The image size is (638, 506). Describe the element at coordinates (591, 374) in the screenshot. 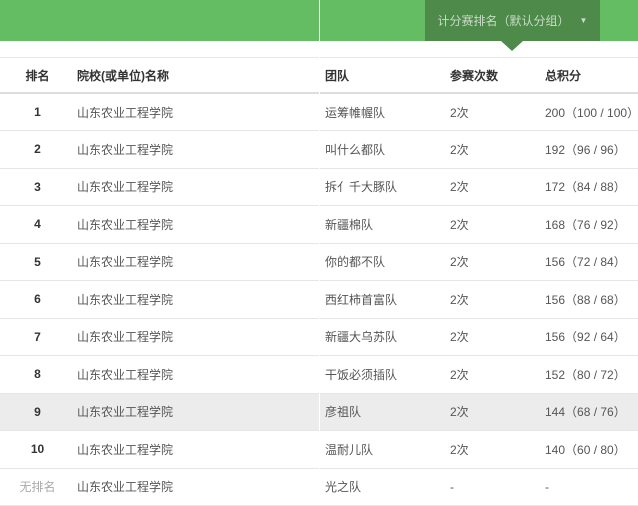

I see `score-cell: 152（80 / 72）` at that location.